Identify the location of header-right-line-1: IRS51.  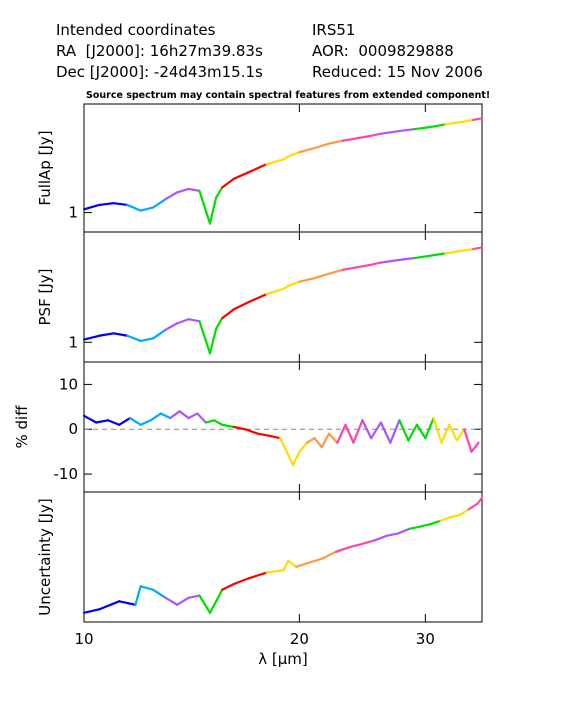
(334, 30).